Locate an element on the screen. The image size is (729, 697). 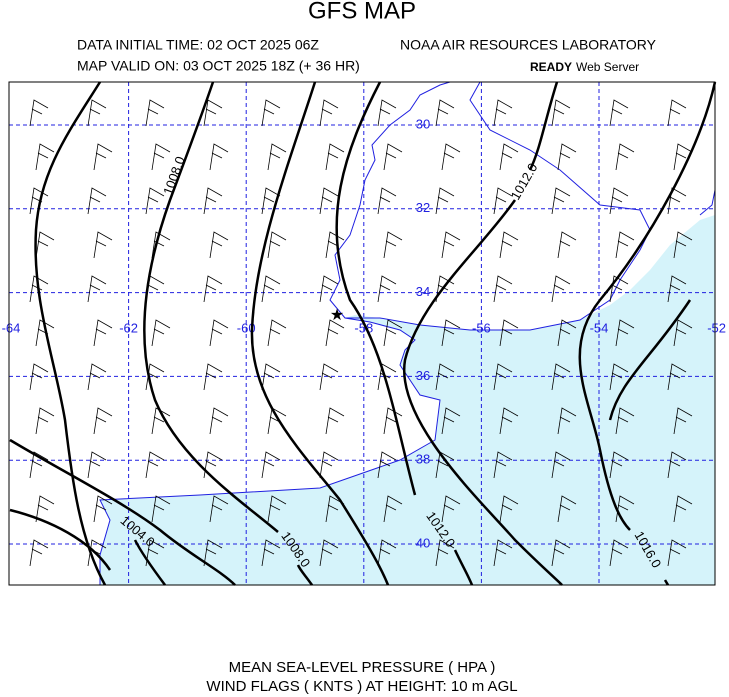
lon-label: -52 is located at coordinates (716, 327).